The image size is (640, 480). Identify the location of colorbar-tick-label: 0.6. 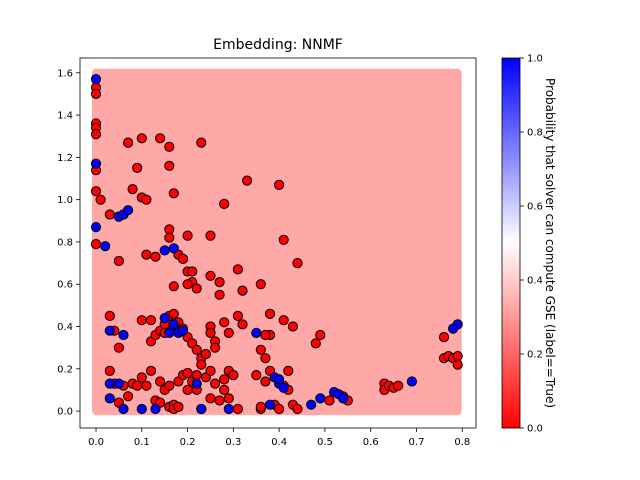
(535, 207).